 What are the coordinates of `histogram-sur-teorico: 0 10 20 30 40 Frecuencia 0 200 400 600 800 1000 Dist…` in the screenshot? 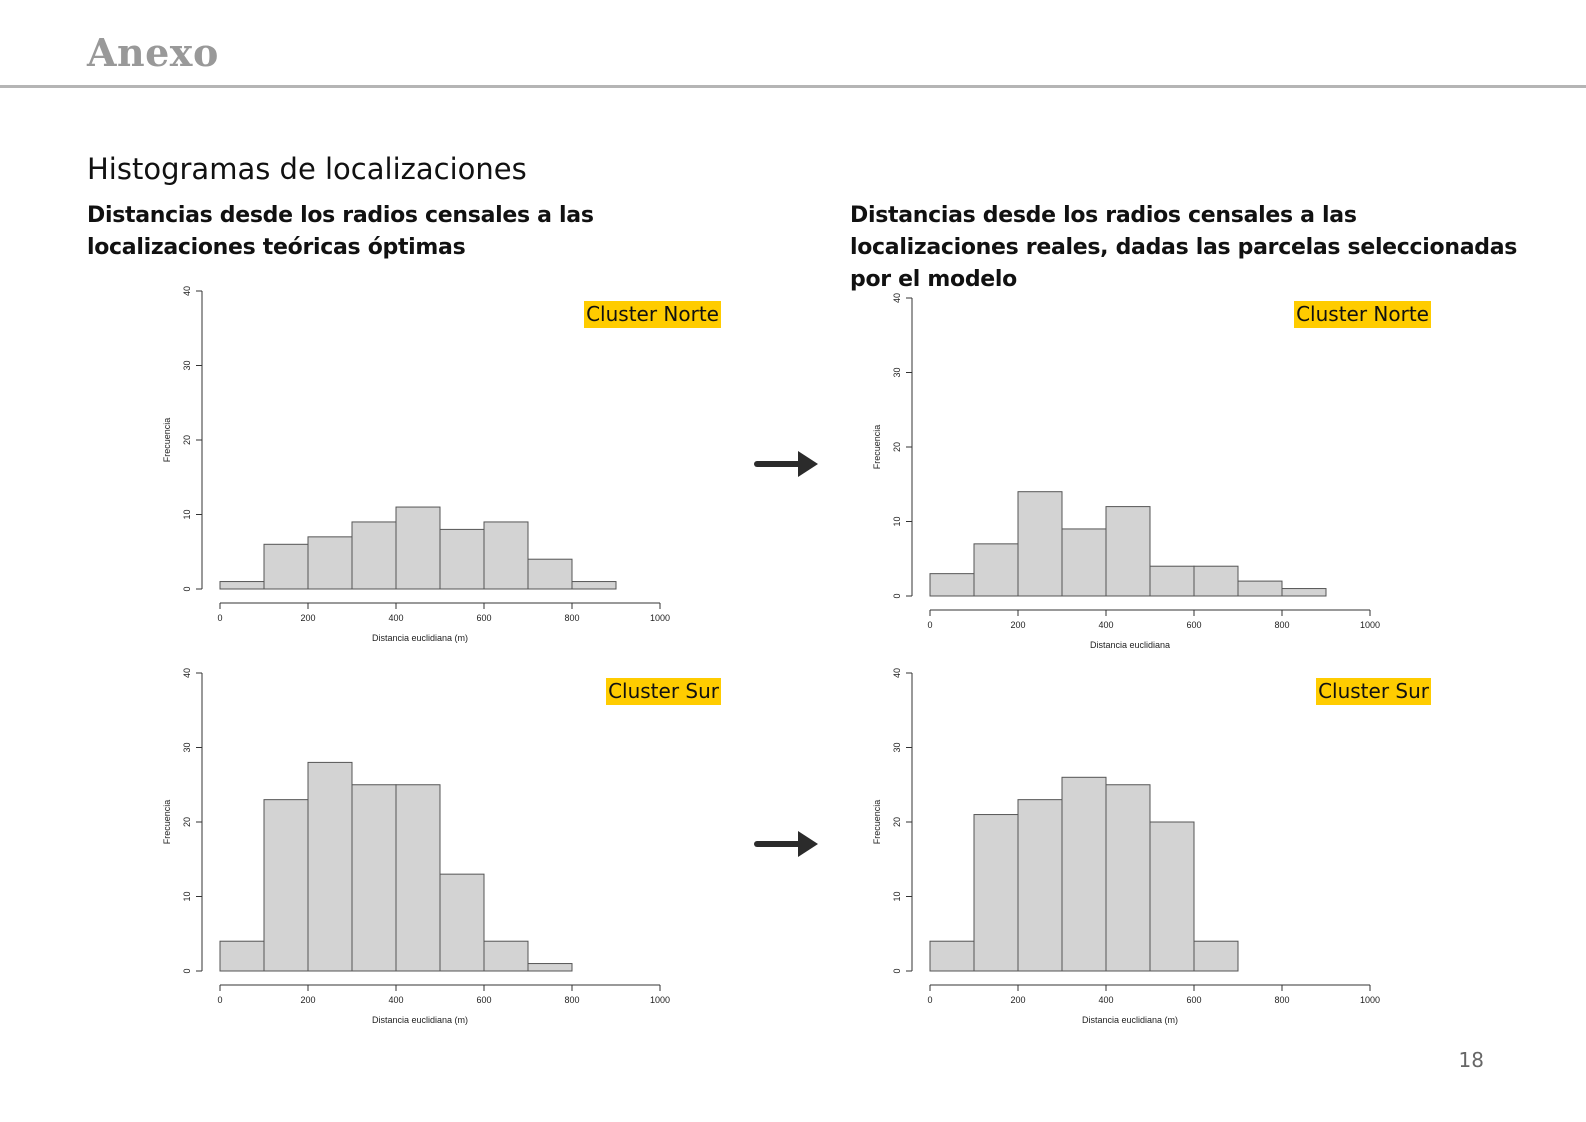 It's located at (440, 850).